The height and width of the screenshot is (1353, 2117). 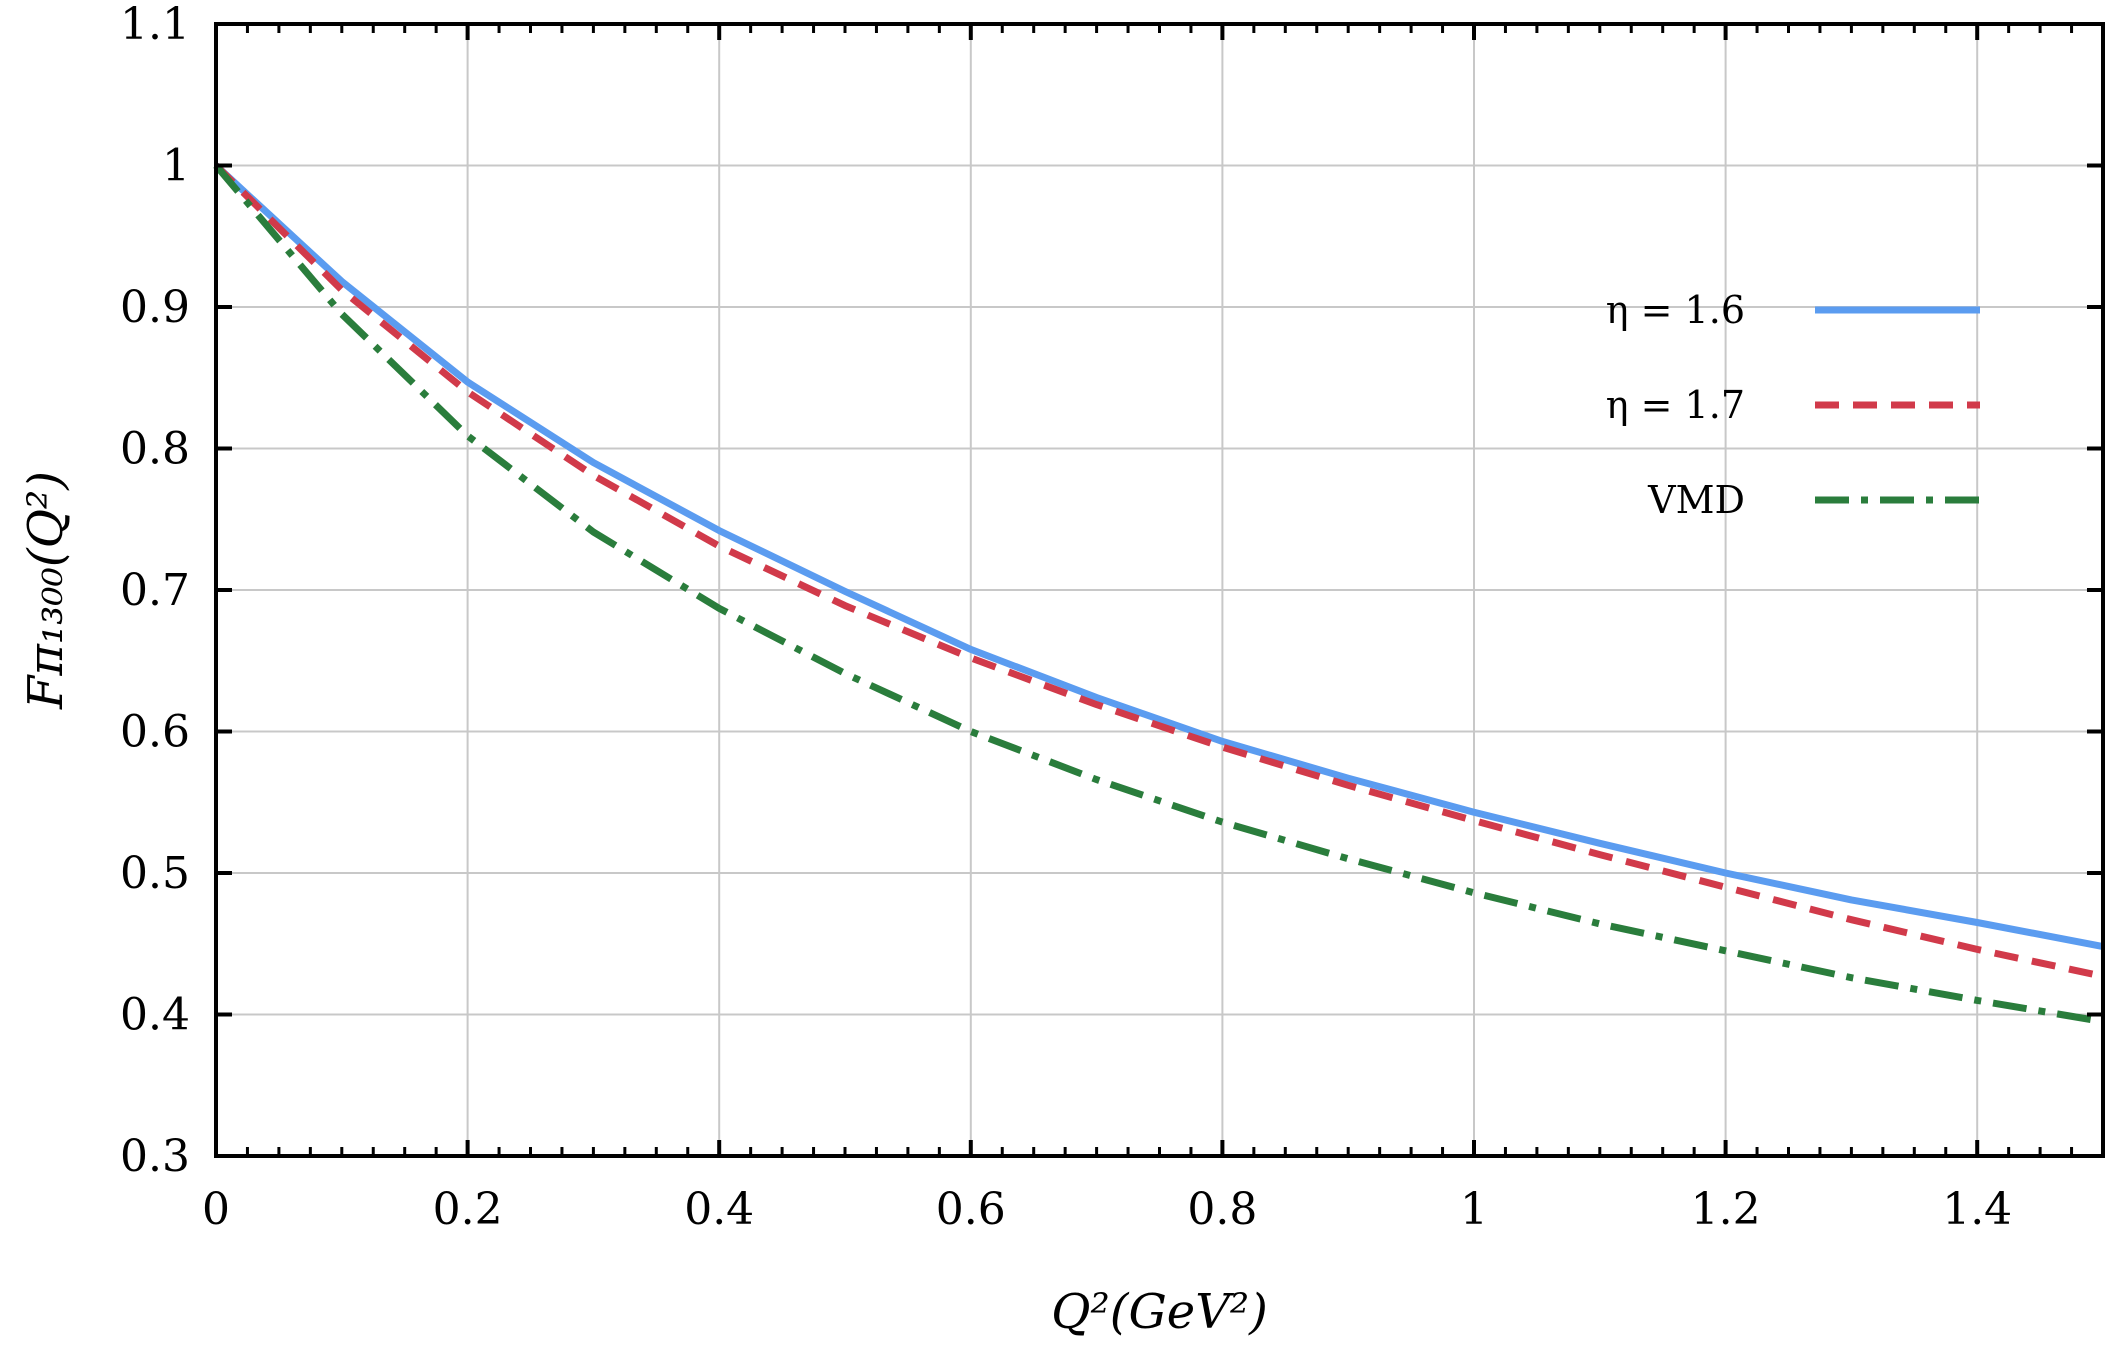 I want to click on x-tick-label: 1, so click(x=1474, y=1209).